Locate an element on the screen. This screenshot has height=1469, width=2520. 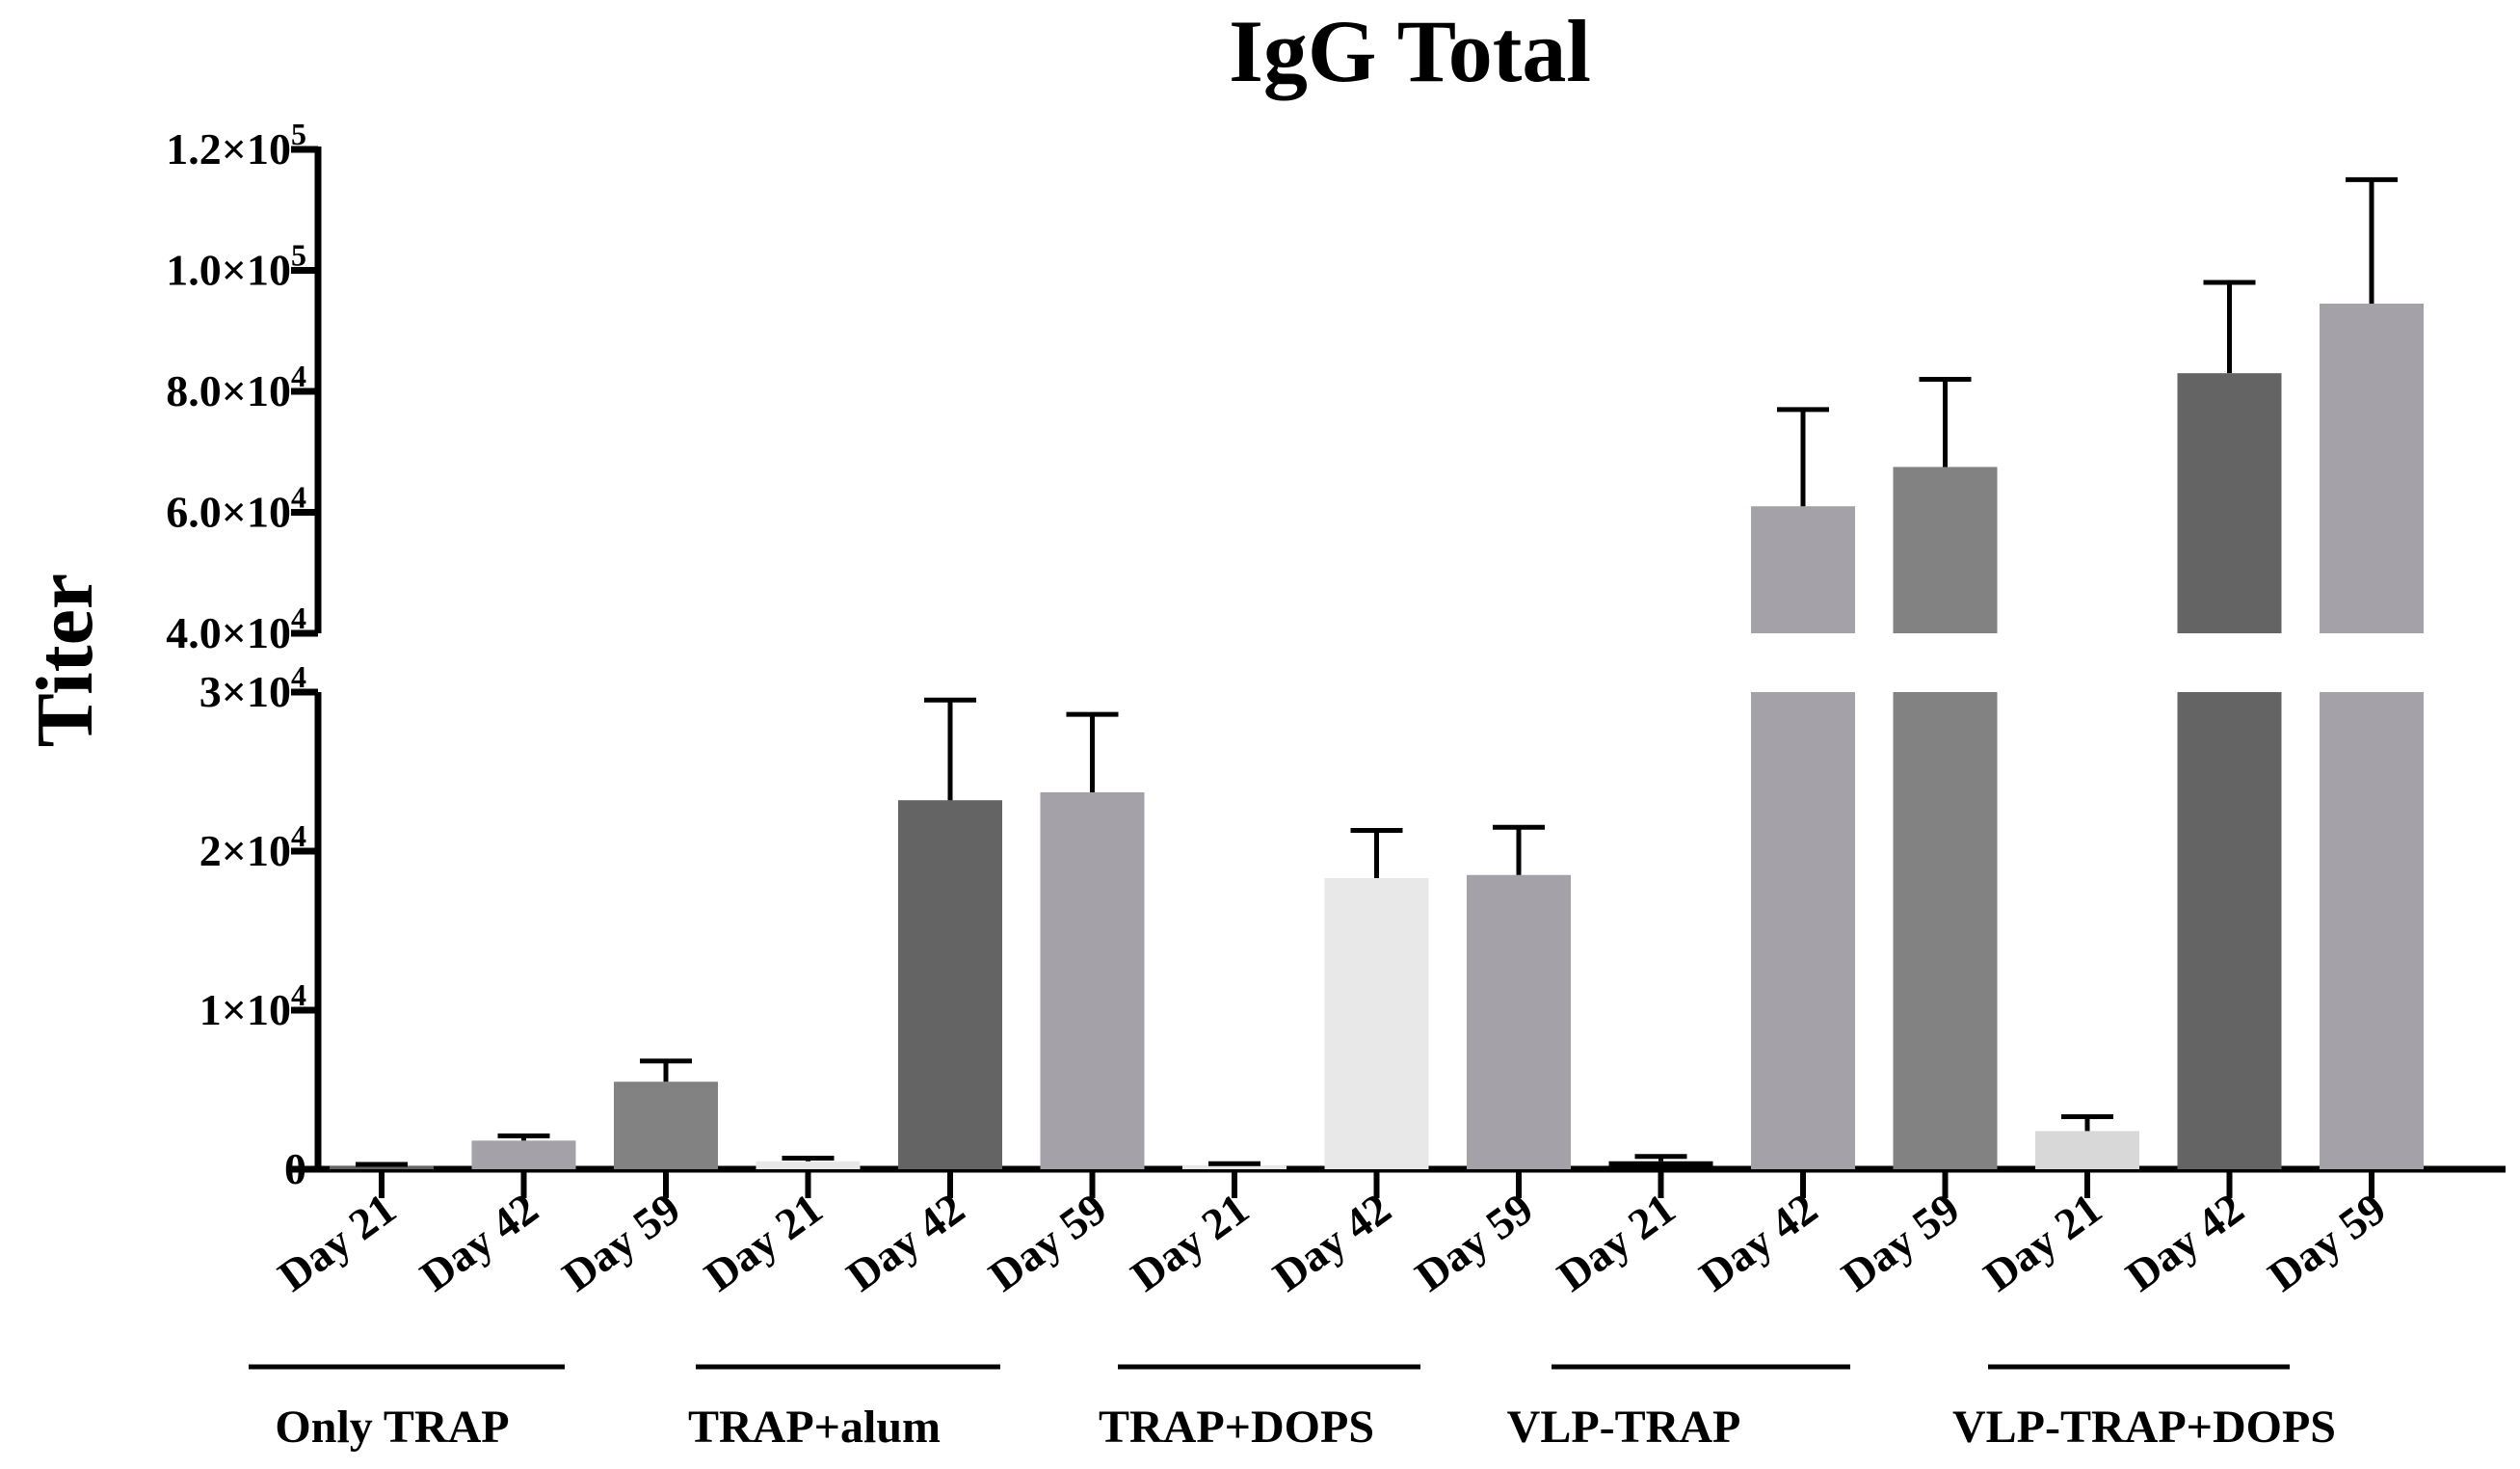
y-tick-label: 3×10⁴ is located at coordinates (252, 687).